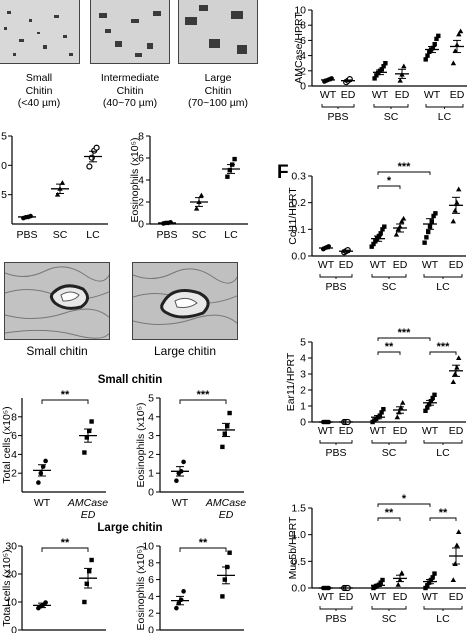 The width and height of the screenshot is (474, 633). What do you see at coordinates (57, 301) in the screenshot?
I see `histology-small-chitin` at bounding box center [57, 301].